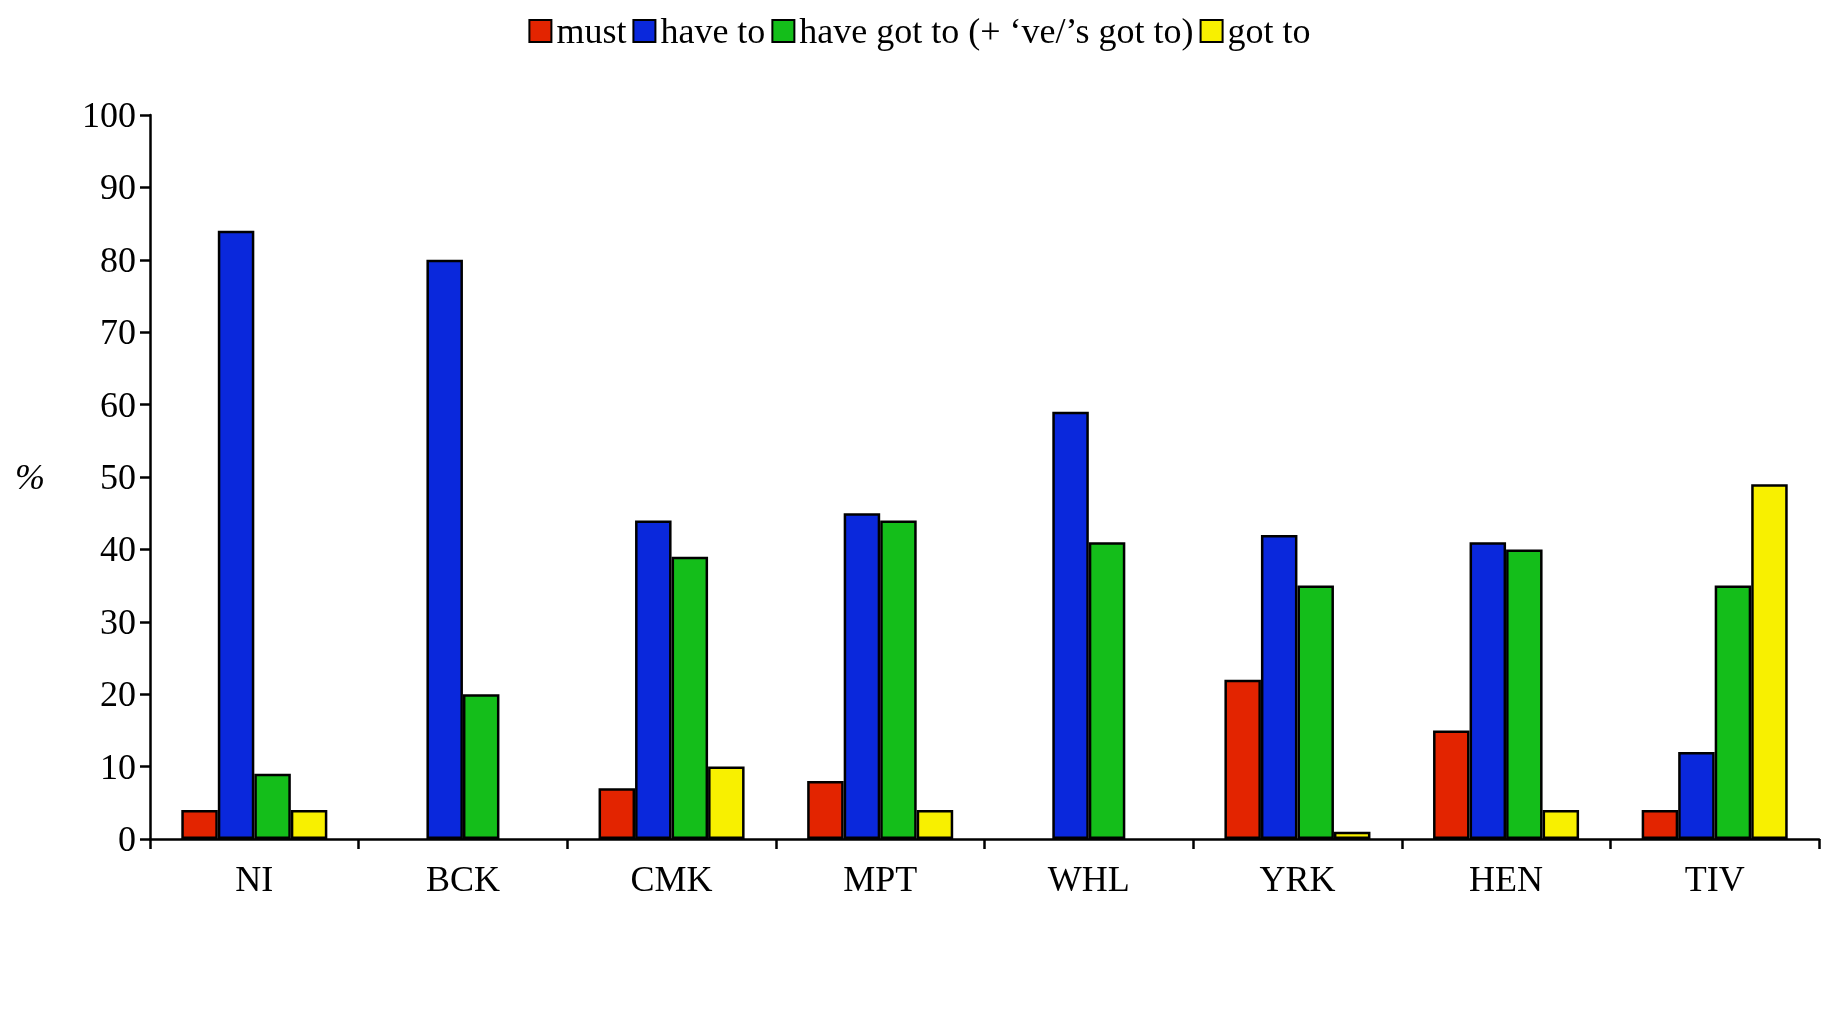  Describe the element at coordinates (127, 839) in the screenshot. I see `y-tick-label: 0` at that location.